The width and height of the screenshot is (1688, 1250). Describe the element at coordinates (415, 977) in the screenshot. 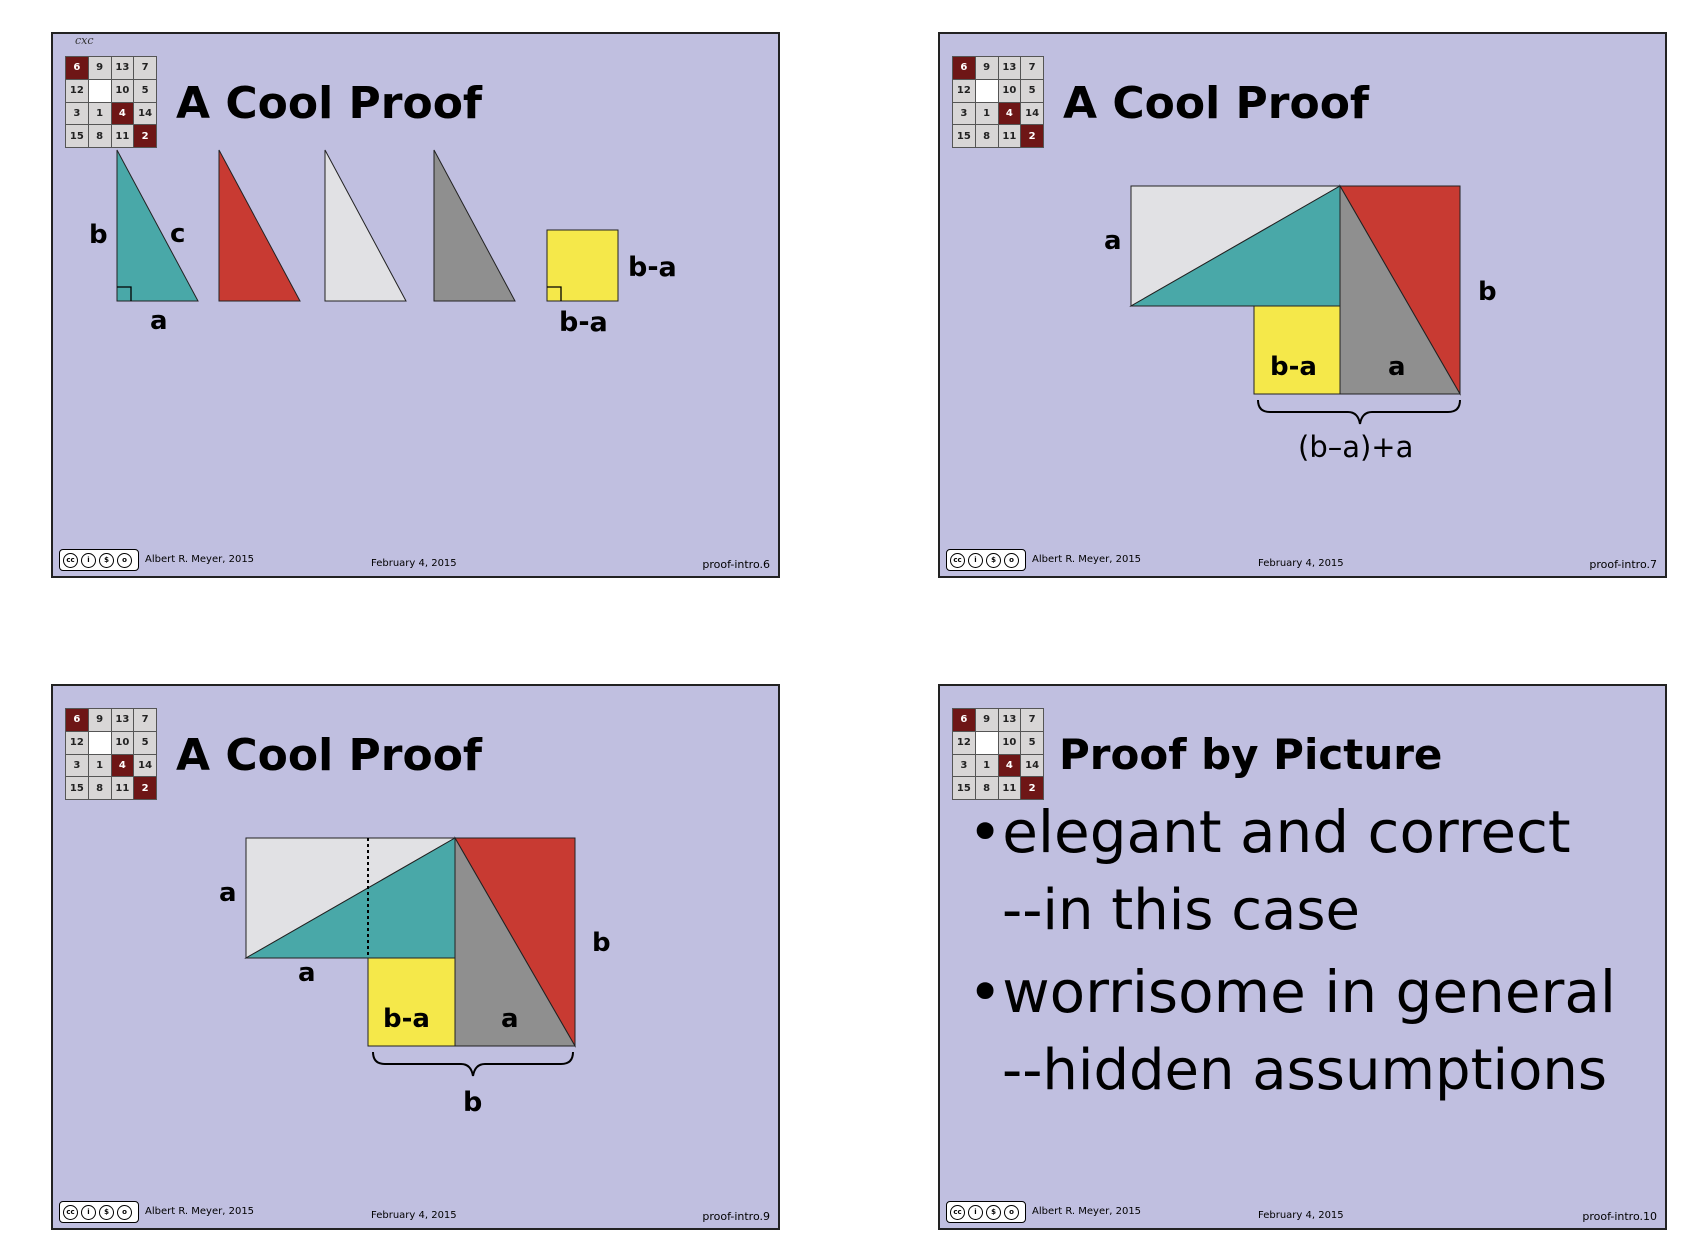

I see `rearranged-figure: a a b b-a a b` at that location.